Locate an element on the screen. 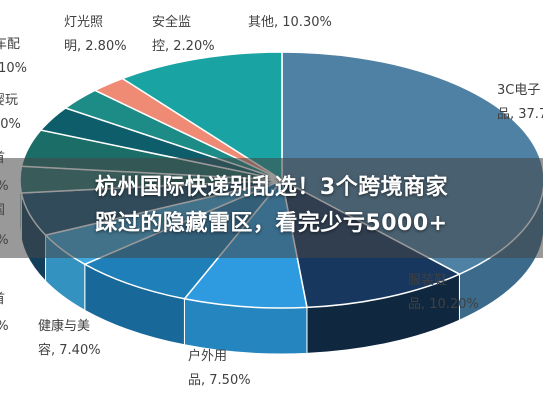 Image resolution: width=543 pixels, height=408 pixels. pie-label-12-line-0: 健康与美 is located at coordinates (64, 326).